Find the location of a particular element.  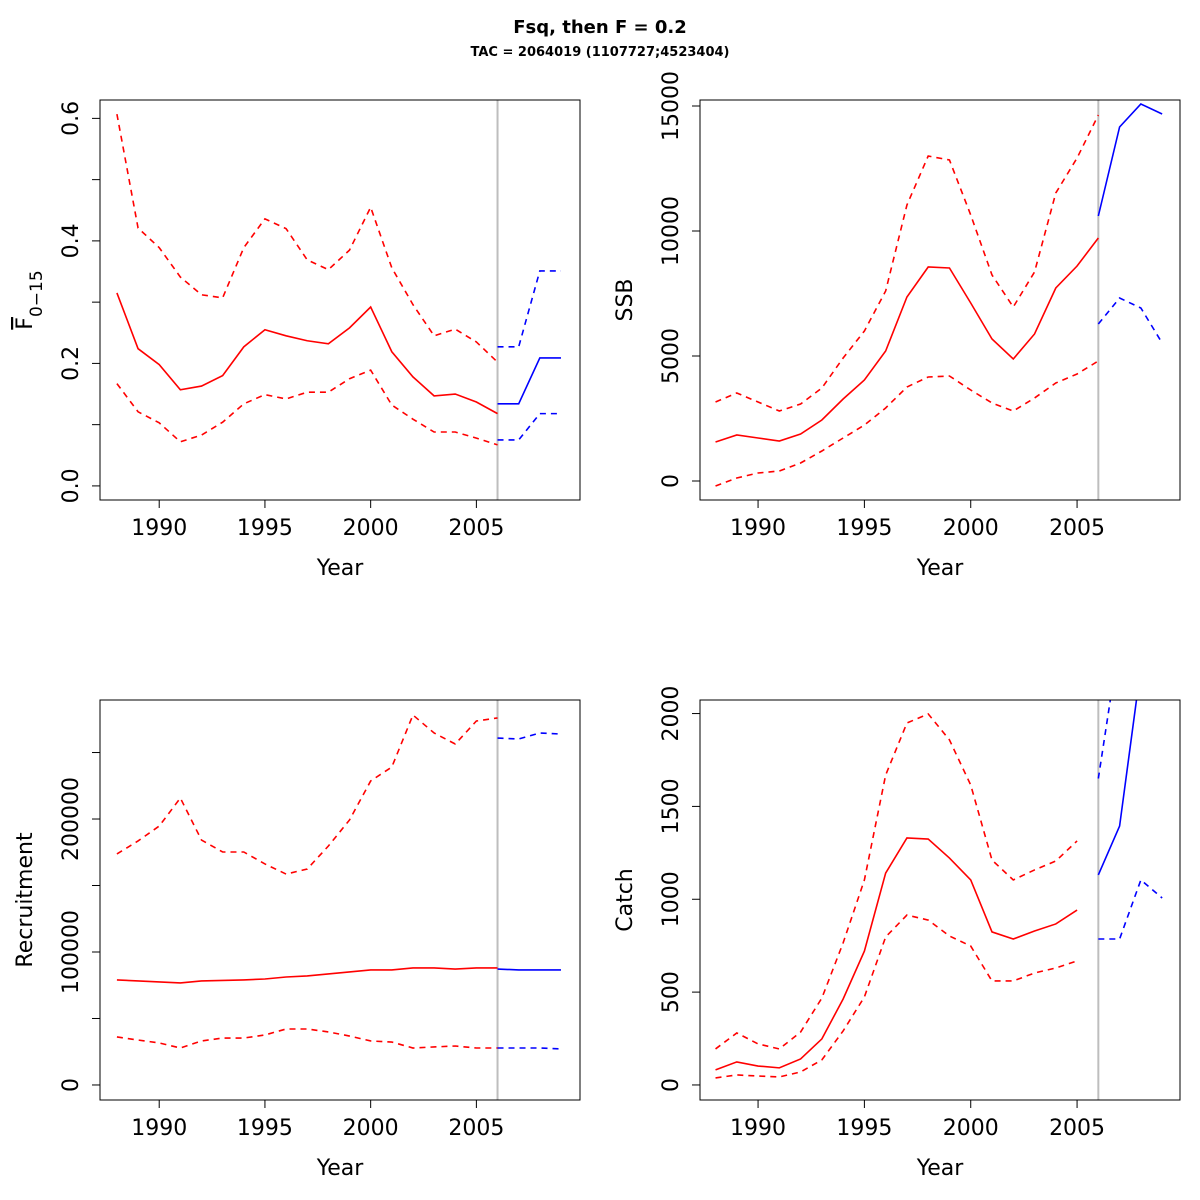

y-axis-label: SSB is located at coordinates (625, 299).